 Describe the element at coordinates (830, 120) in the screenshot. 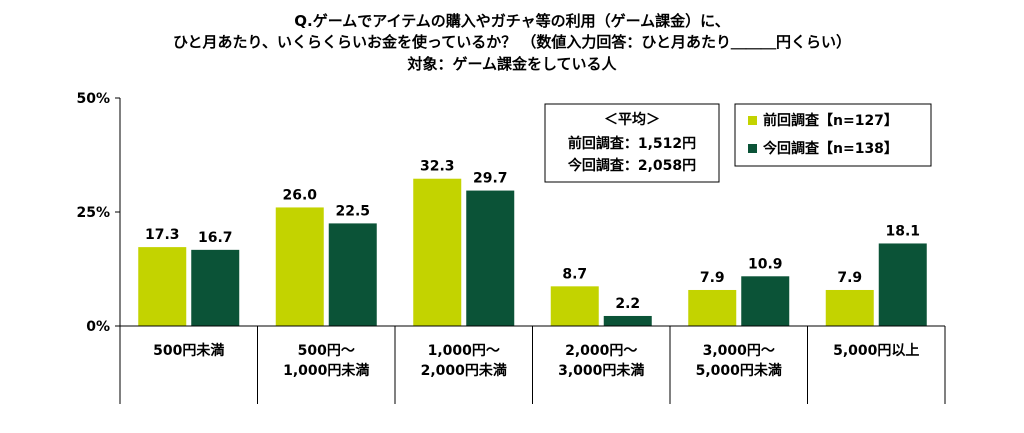

I see `legend-label-previous: 前回調査【n=127】` at that location.